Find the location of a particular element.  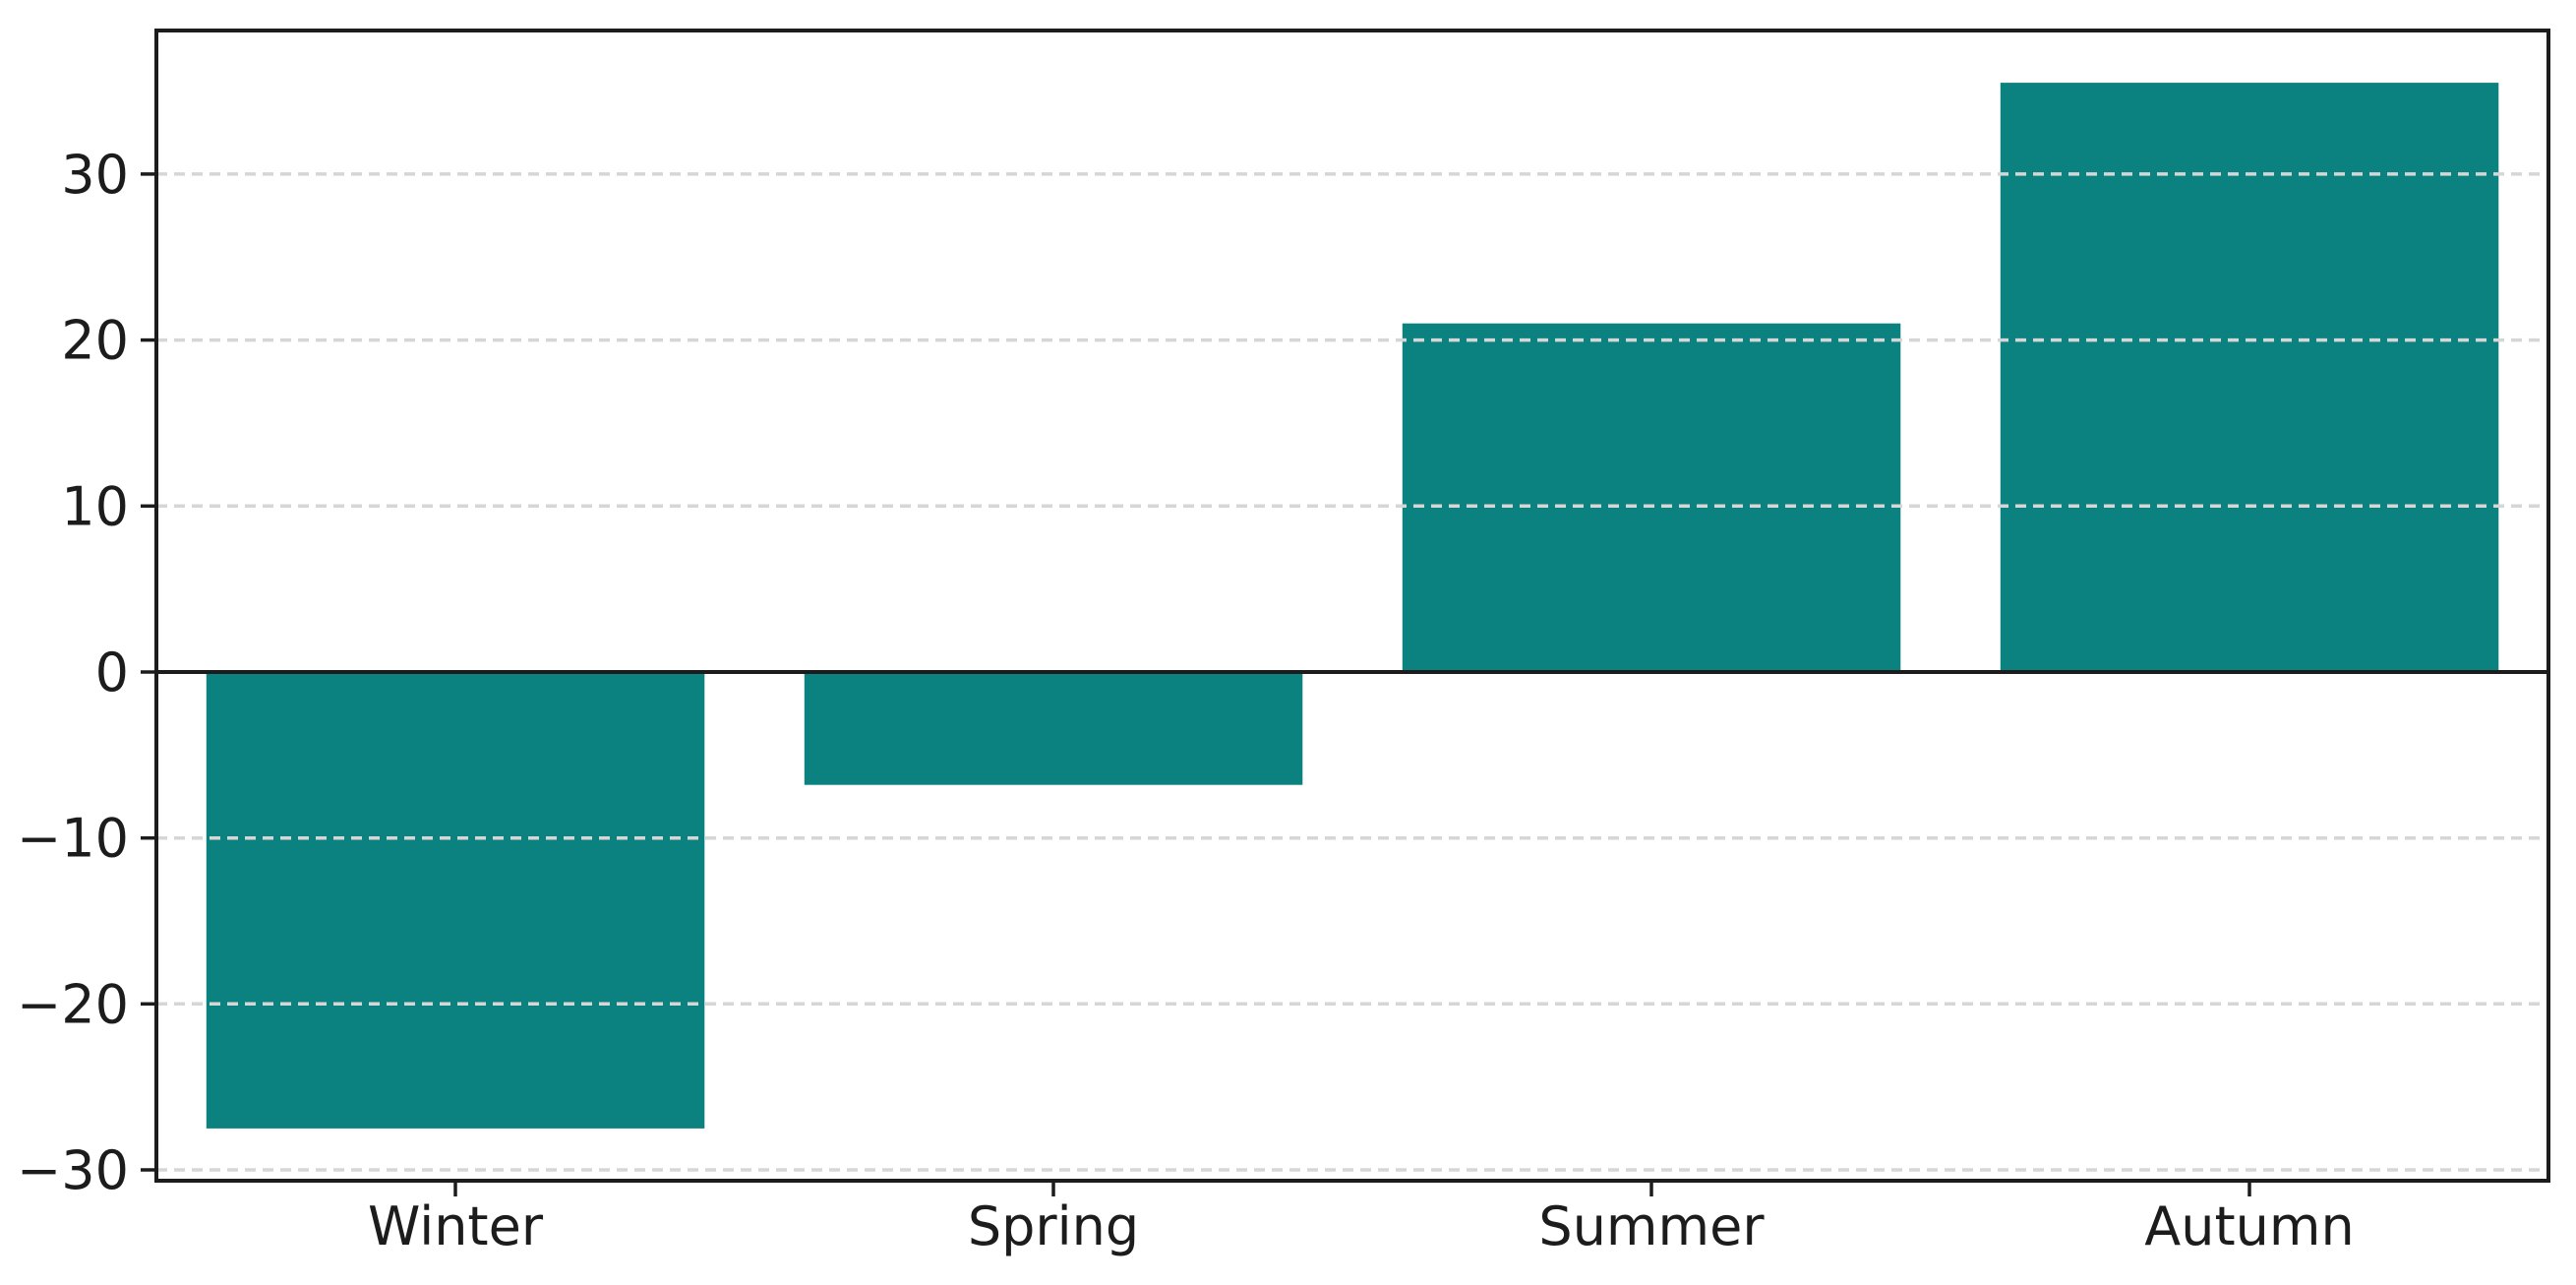

y-tick-label--10: −10 is located at coordinates (73, 839).